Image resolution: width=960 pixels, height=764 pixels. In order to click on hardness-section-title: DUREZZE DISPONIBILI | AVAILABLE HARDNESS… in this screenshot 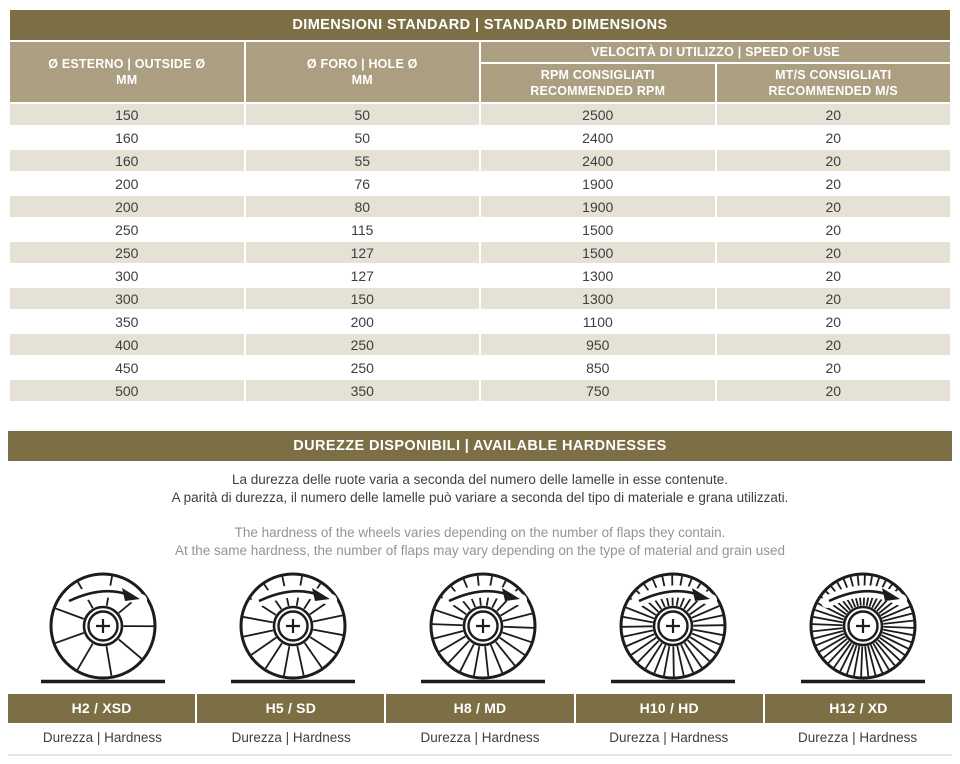, I will do `click(480, 446)`.